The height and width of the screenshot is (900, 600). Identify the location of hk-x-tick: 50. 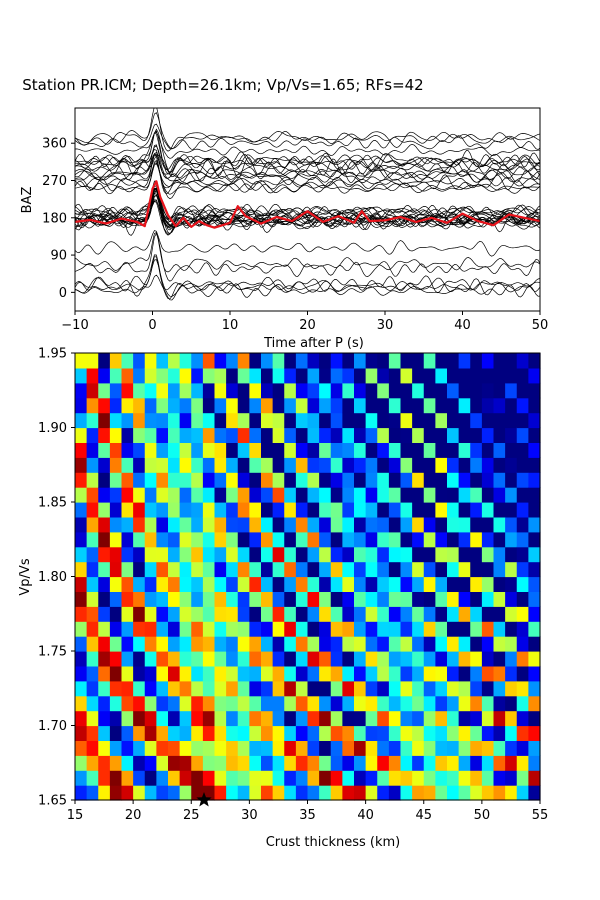
(482, 811).